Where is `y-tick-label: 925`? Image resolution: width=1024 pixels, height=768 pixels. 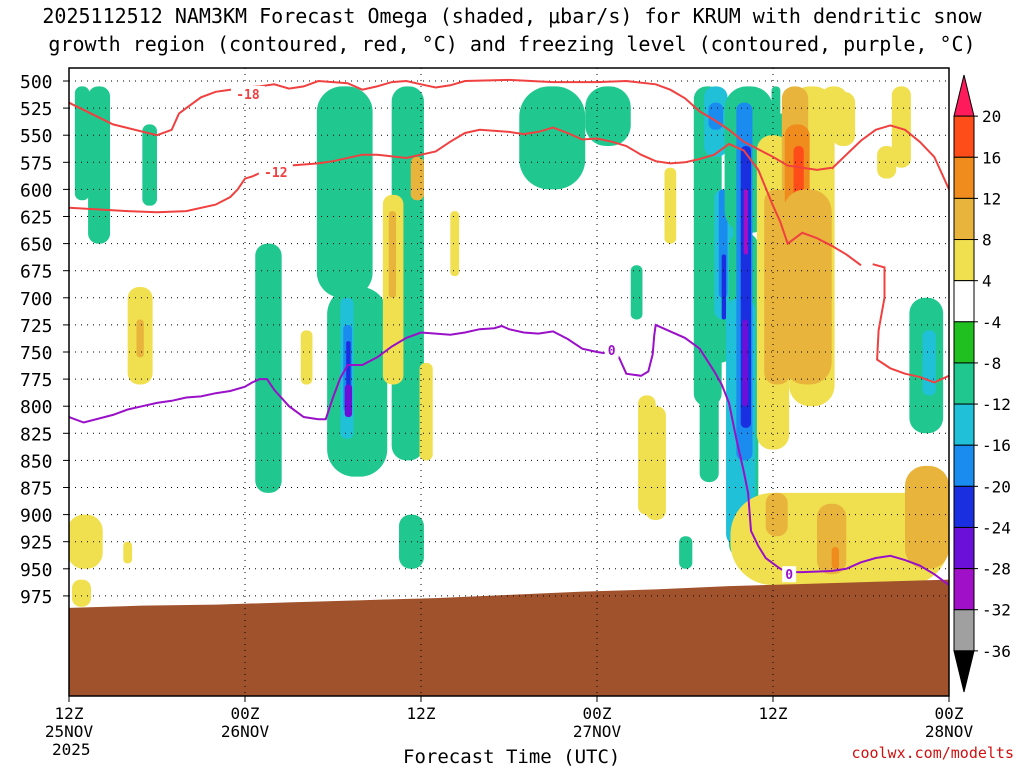
y-tick-label: 925 is located at coordinates (36, 543).